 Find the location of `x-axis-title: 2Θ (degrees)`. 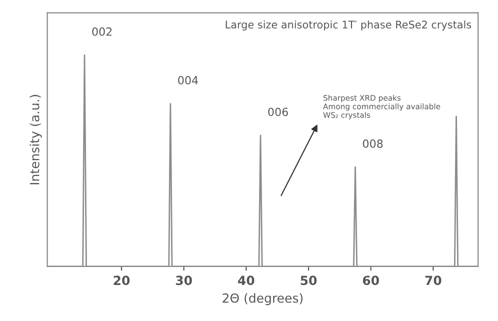

x-axis-title: 2Θ (degrees) is located at coordinates (262, 299).